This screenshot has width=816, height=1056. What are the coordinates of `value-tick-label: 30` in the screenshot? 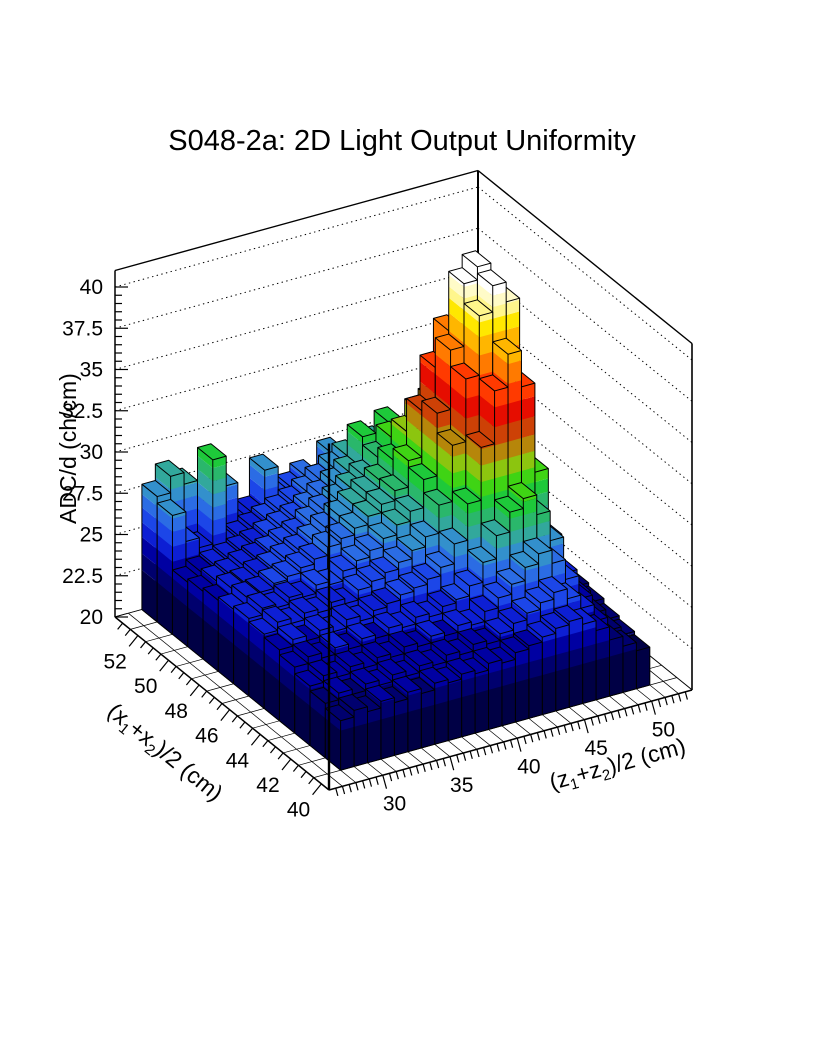 It's located at (91, 452).